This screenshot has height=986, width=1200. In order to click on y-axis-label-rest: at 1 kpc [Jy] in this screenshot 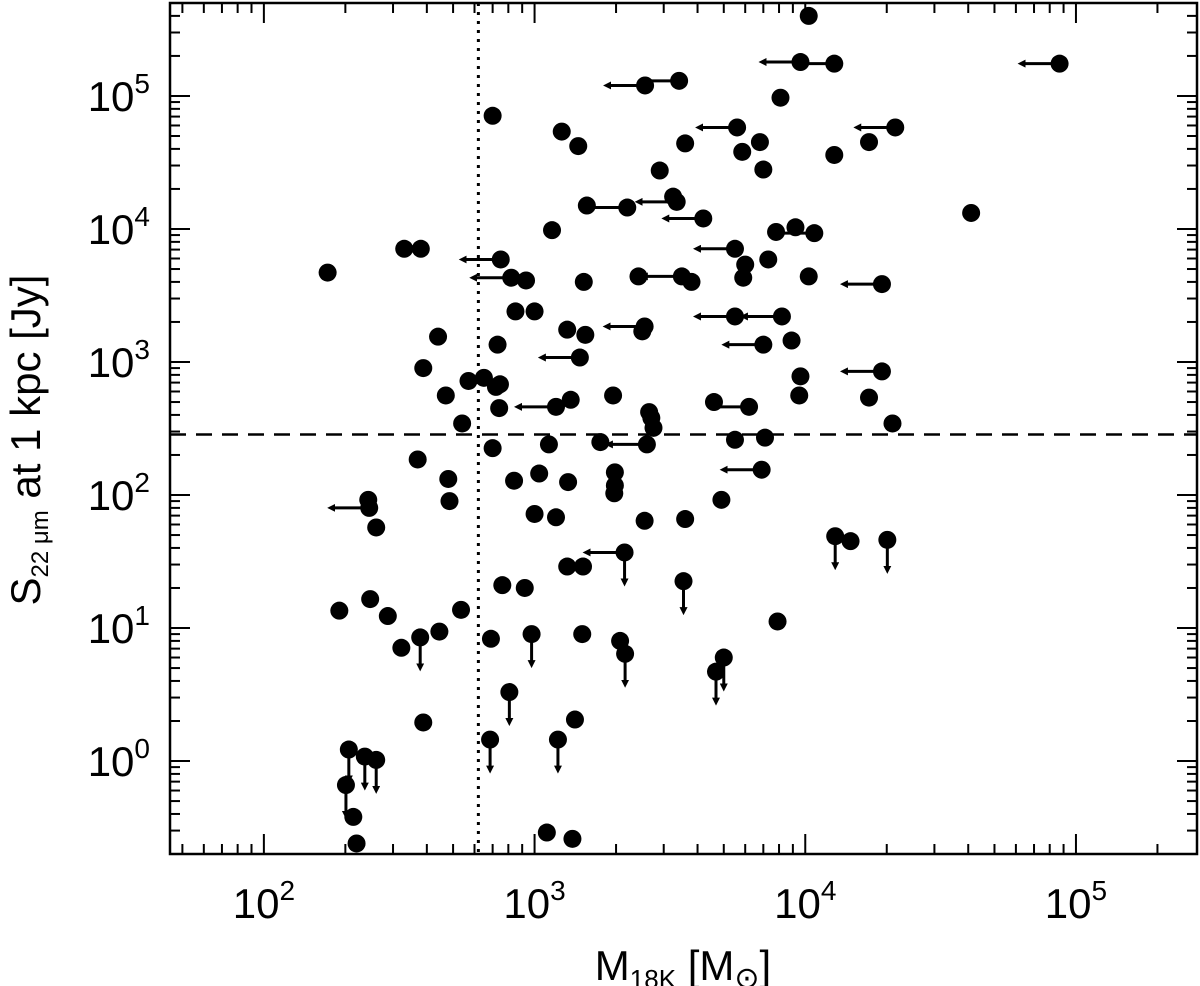, I will do `click(25, 393)`.